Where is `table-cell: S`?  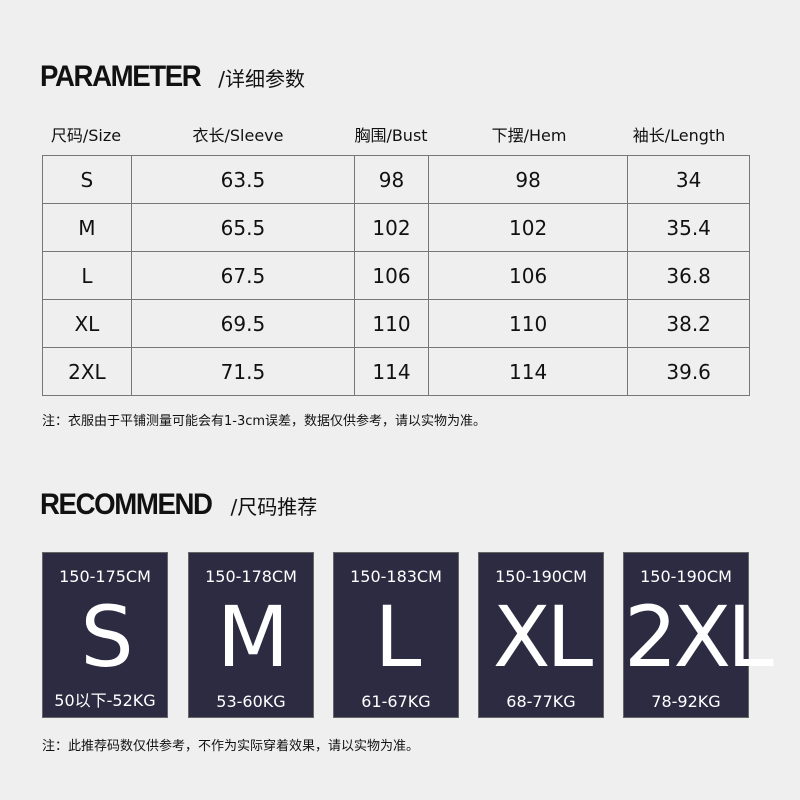
table-cell: S is located at coordinates (87, 179).